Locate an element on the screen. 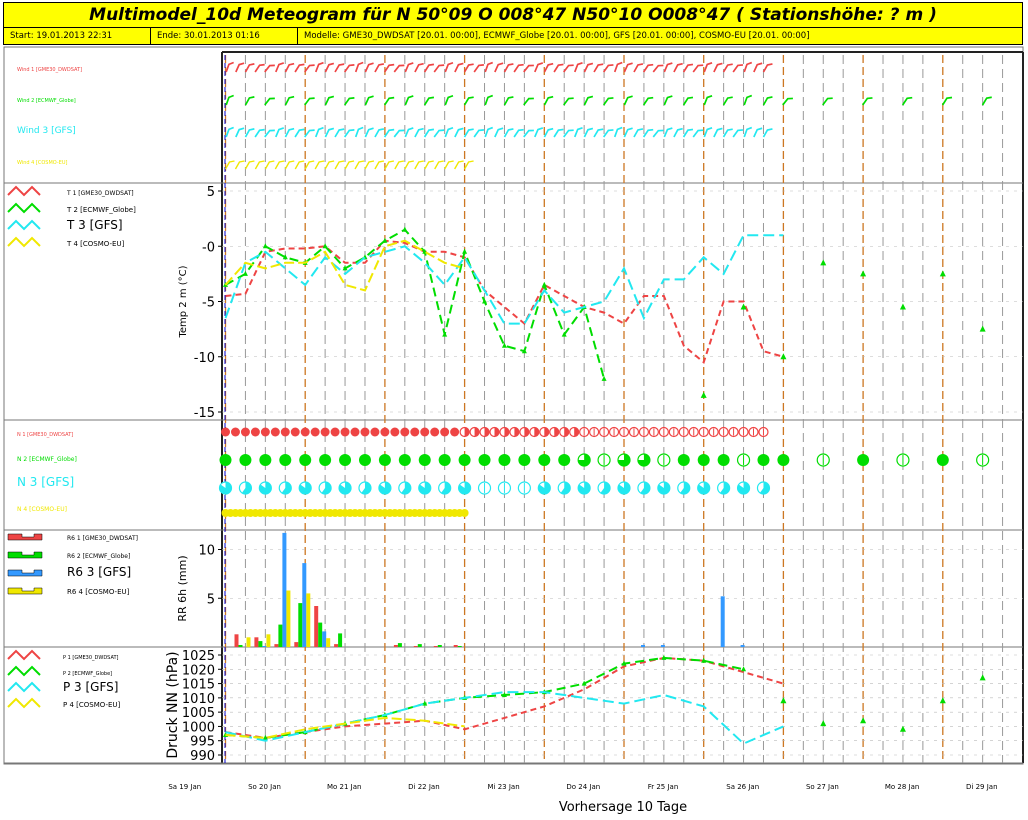  legend-label: P 3 [GFS] is located at coordinates (90, 687).